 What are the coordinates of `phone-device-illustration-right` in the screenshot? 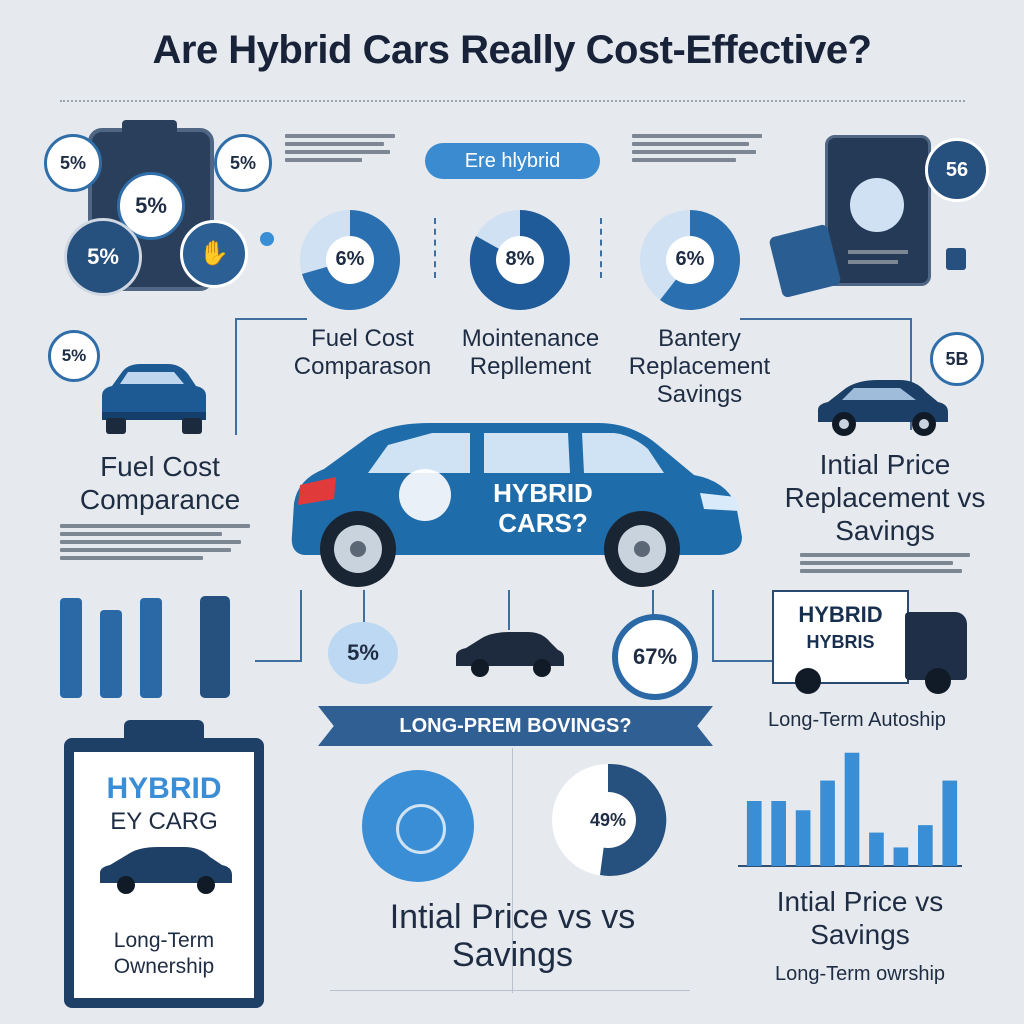 It's located at (878, 210).